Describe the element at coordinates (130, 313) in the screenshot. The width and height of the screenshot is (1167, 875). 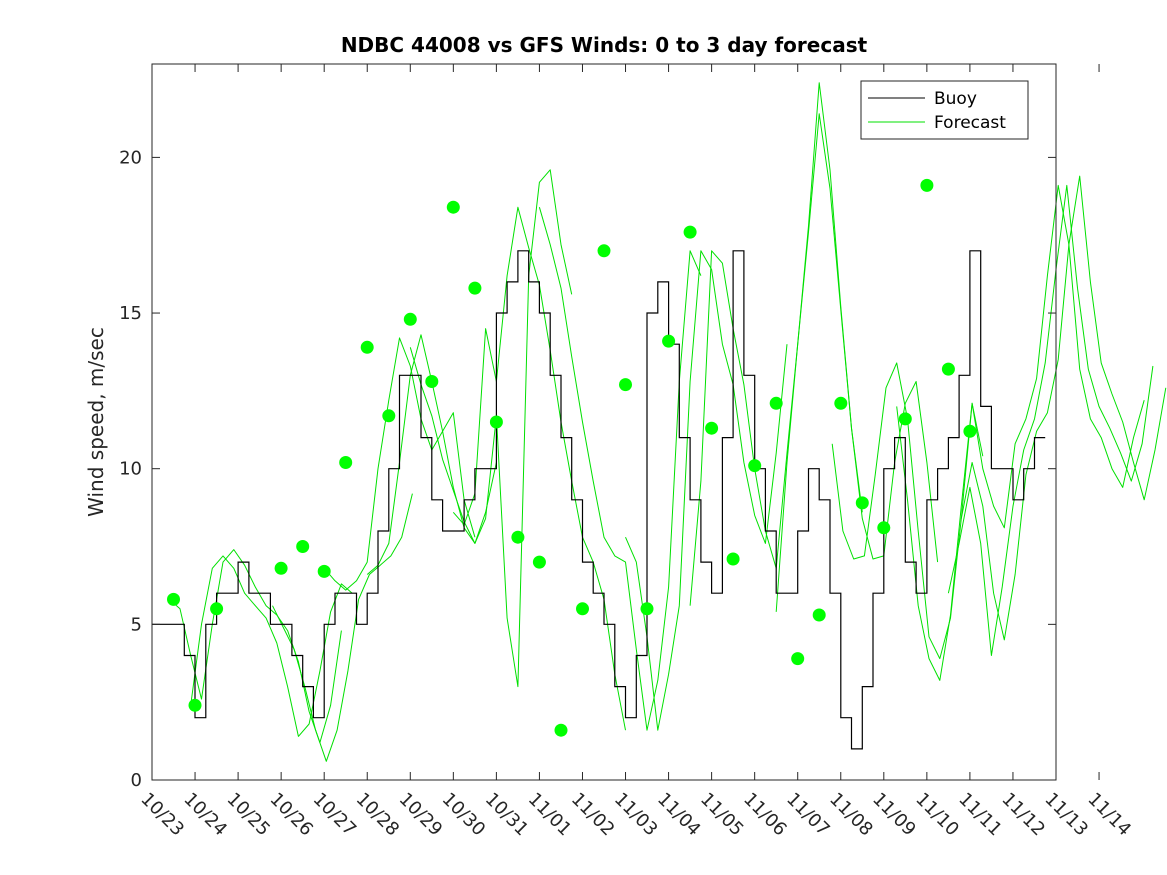
I see `y-tick-label: 15` at that location.